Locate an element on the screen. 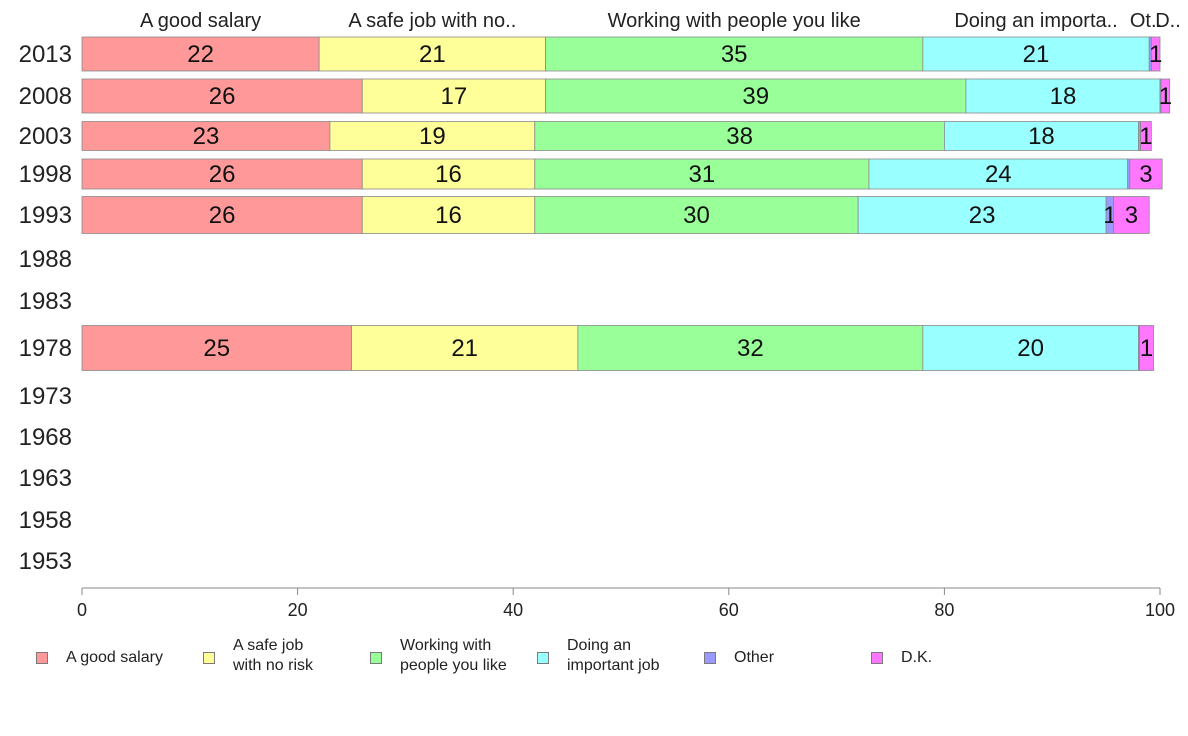 The height and width of the screenshot is (736, 1188). data-label-1993-0: 26 is located at coordinates (222, 215).